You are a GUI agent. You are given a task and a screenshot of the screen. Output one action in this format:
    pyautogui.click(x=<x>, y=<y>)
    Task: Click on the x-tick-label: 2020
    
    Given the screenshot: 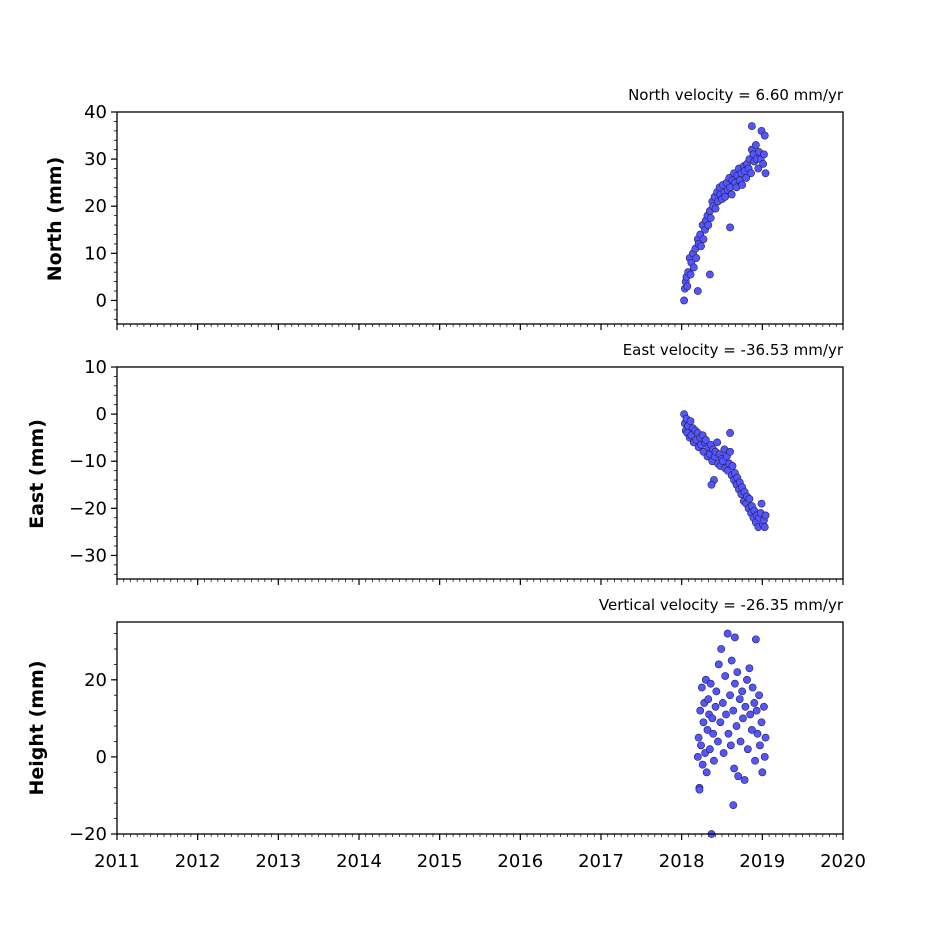 What is the action you would take?
    pyautogui.click(x=843, y=861)
    